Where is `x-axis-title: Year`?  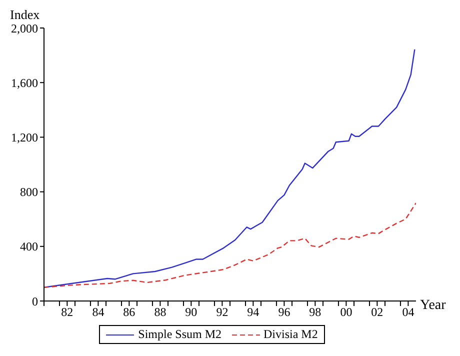 x-axis-title: Year is located at coordinates (433, 306).